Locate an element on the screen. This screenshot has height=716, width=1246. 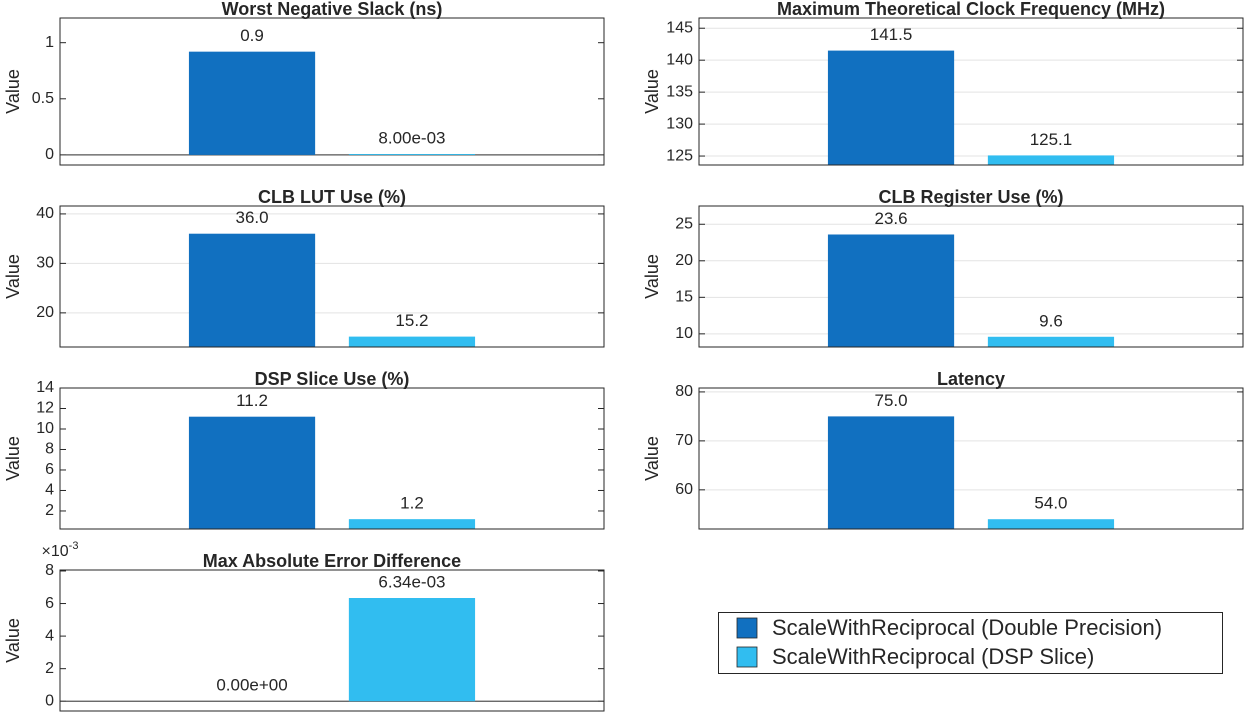
y-tick-label: 30 is located at coordinates (45, 263).